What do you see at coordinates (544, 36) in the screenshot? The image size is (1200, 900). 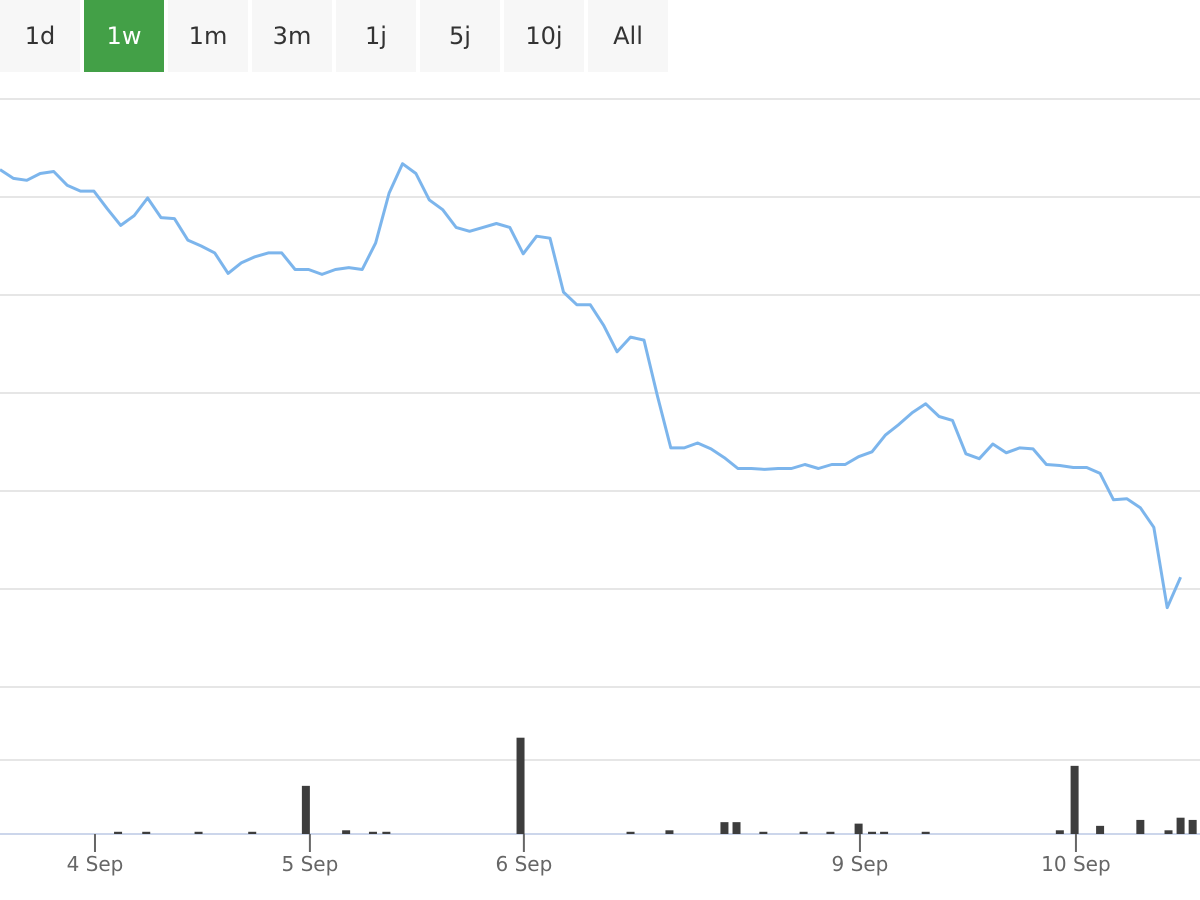 I see `range-button: 10j` at bounding box center [544, 36].